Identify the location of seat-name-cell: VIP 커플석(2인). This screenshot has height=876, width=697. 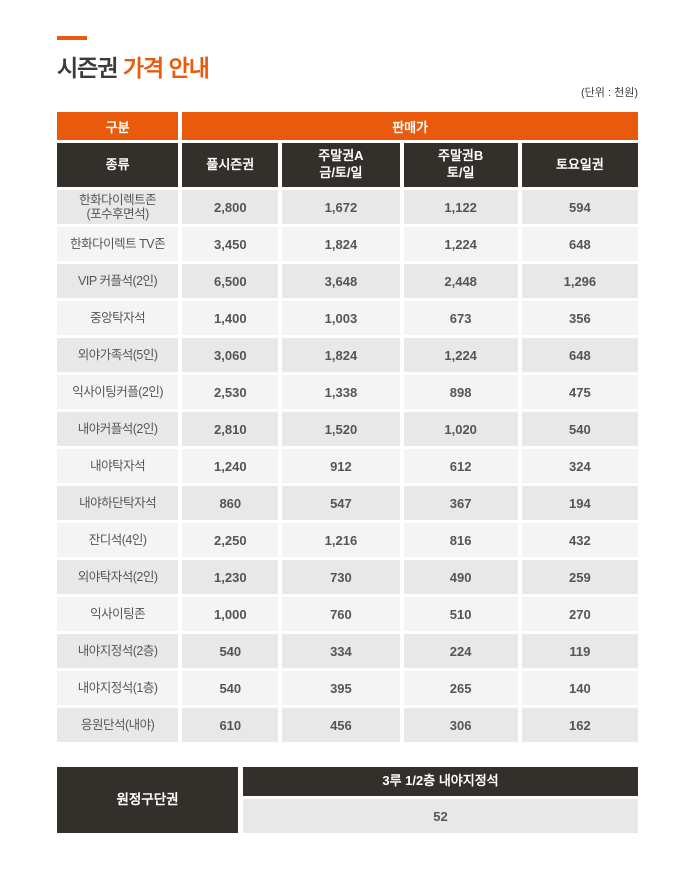
(118, 281).